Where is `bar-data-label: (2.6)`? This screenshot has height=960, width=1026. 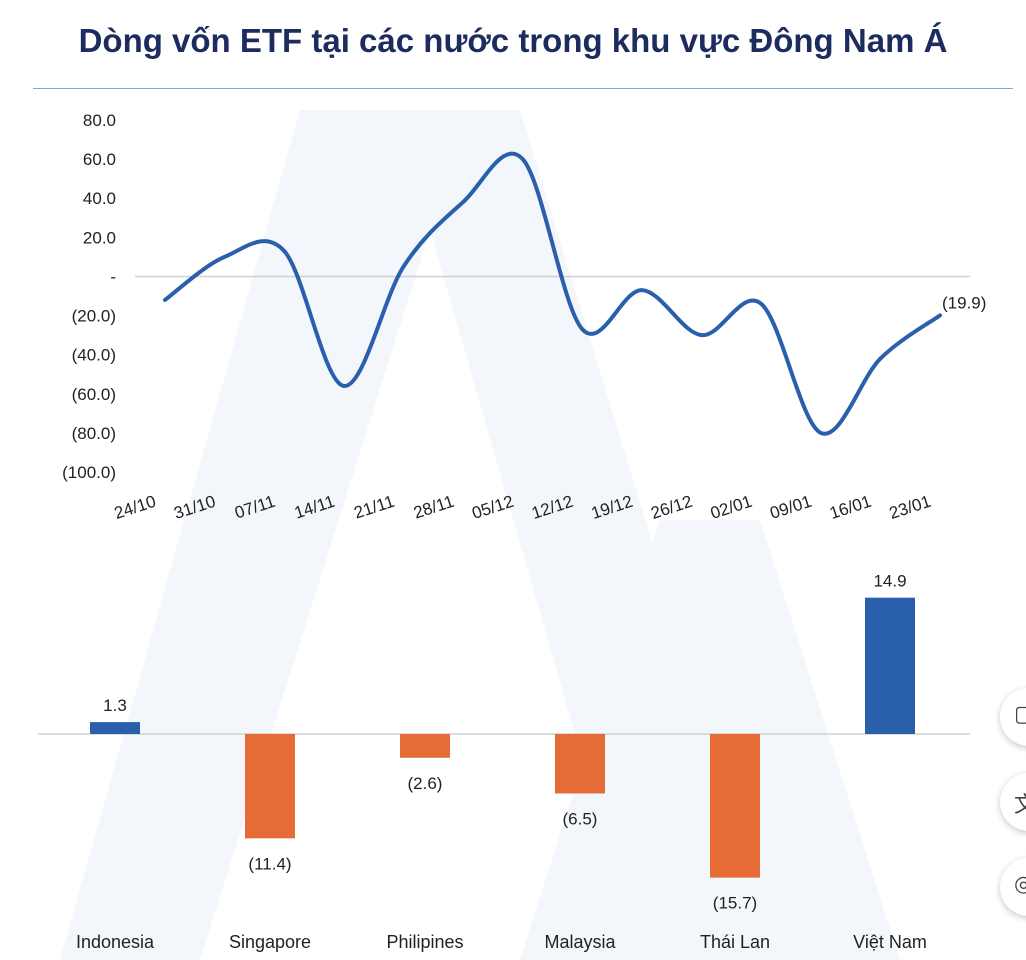 bar-data-label: (2.6) is located at coordinates (425, 783).